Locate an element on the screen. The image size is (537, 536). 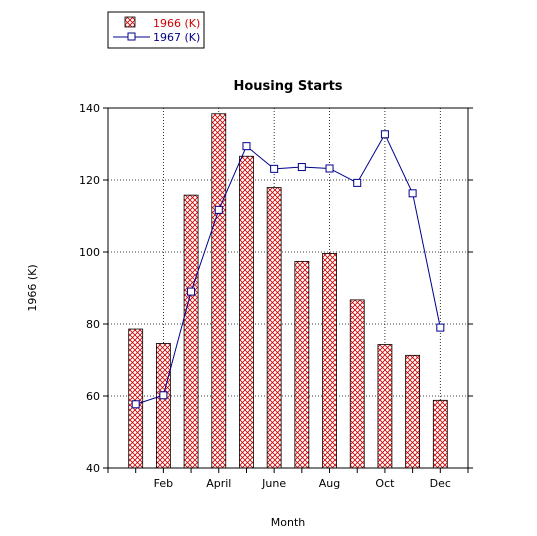
point-1967-june is located at coordinates (274, 168).